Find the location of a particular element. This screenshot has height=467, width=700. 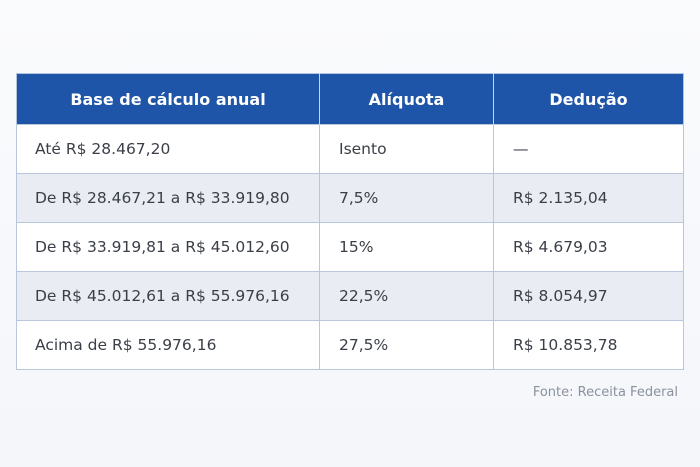

table-row: Até R$ 28.467,20 Isento — is located at coordinates (350, 149).